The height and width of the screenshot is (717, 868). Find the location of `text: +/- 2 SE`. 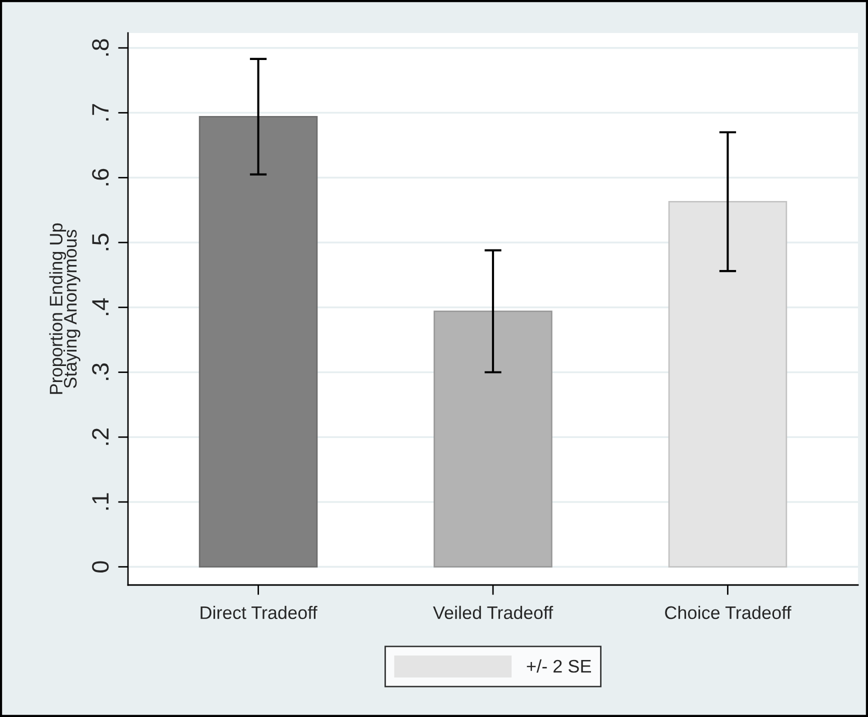

text: +/- 2 SE is located at coordinates (558, 666).